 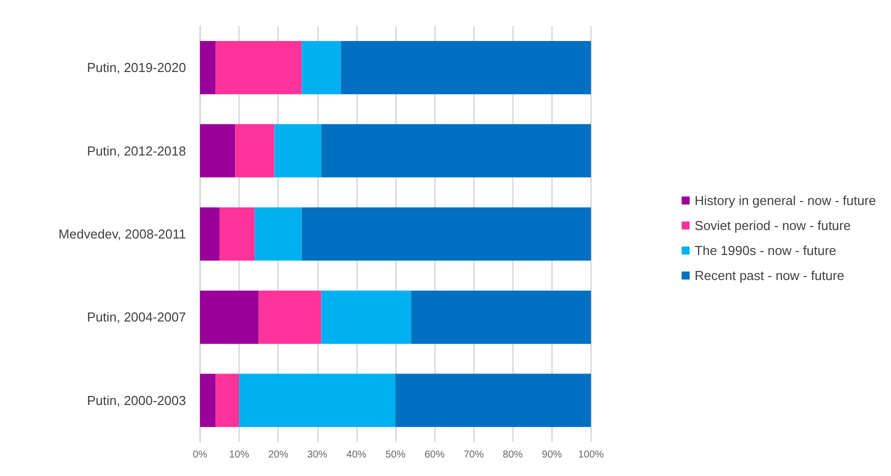 What do you see at coordinates (772, 225) in the screenshot?
I see `legend-label: Soviet period - now - future` at bounding box center [772, 225].